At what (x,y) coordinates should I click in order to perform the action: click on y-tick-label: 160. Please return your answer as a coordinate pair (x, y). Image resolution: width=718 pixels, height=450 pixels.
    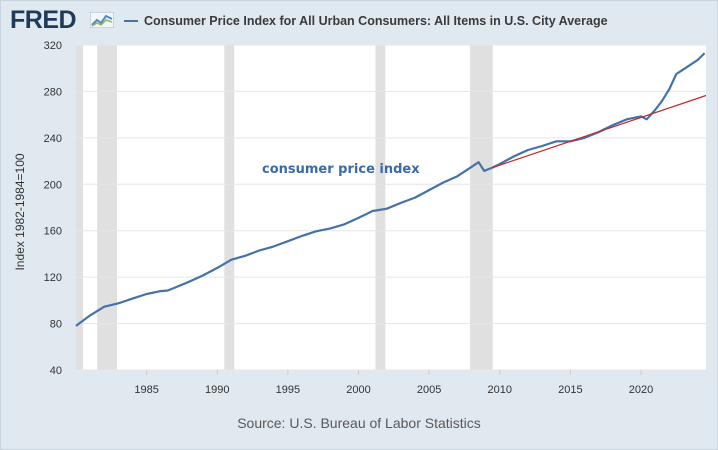
    Looking at the image, I should click on (53, 232).